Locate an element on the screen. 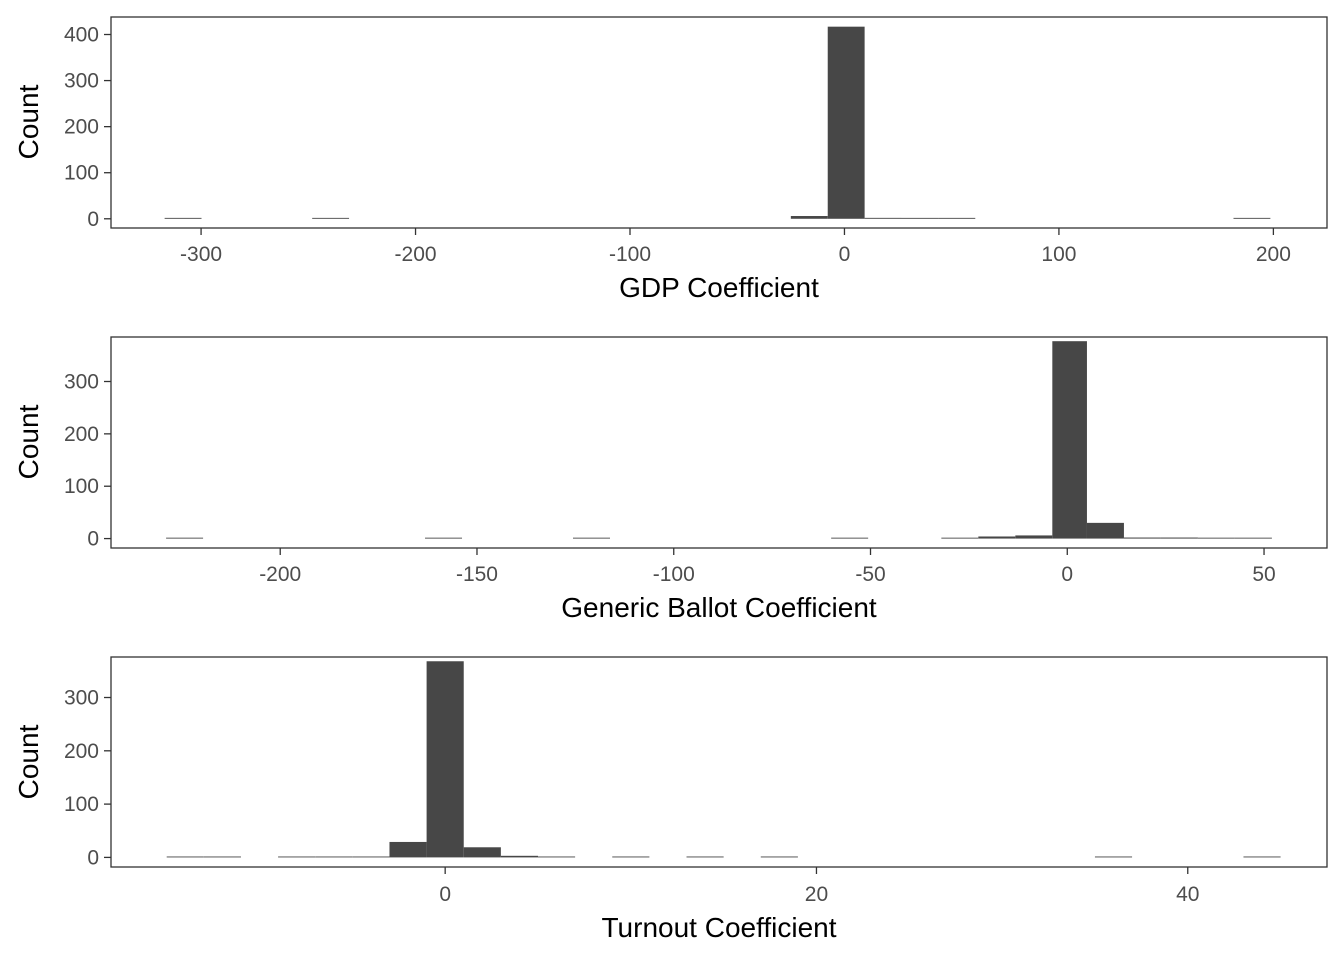 The image size is (1344, 960). x-tick-label: -300 is located at coordinates (201, 254).